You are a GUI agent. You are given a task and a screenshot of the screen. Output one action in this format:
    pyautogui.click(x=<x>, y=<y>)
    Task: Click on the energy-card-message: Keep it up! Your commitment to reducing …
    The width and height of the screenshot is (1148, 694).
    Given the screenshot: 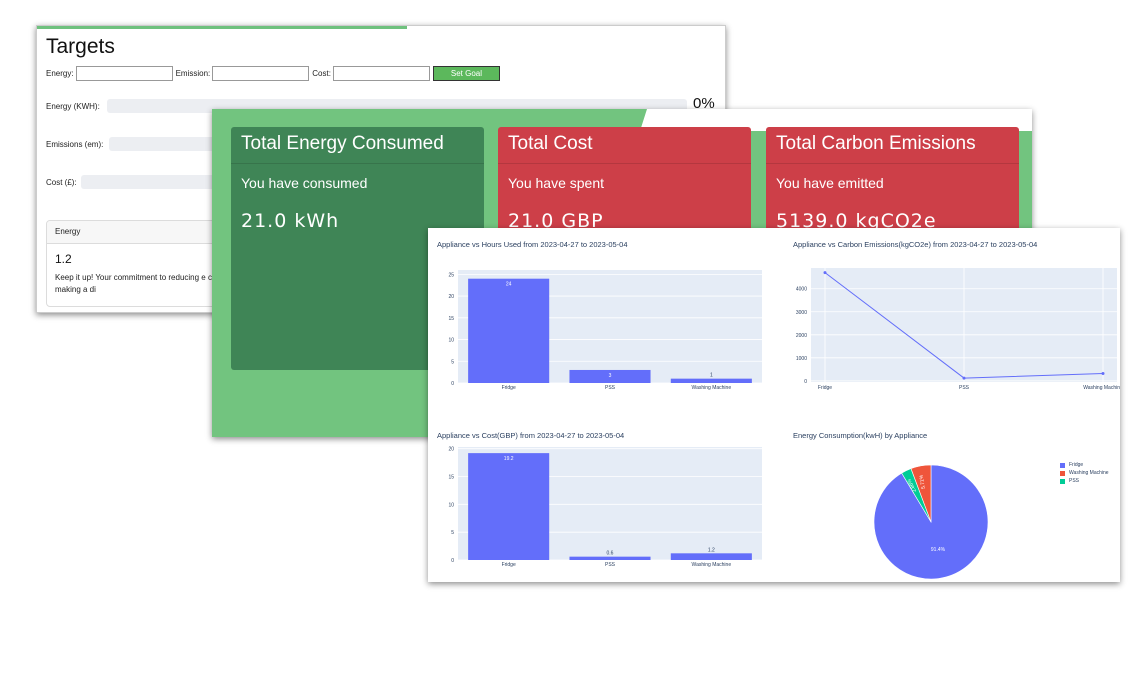 What is the action you would take?
    pyautogui.click(x=146, y=283)
    